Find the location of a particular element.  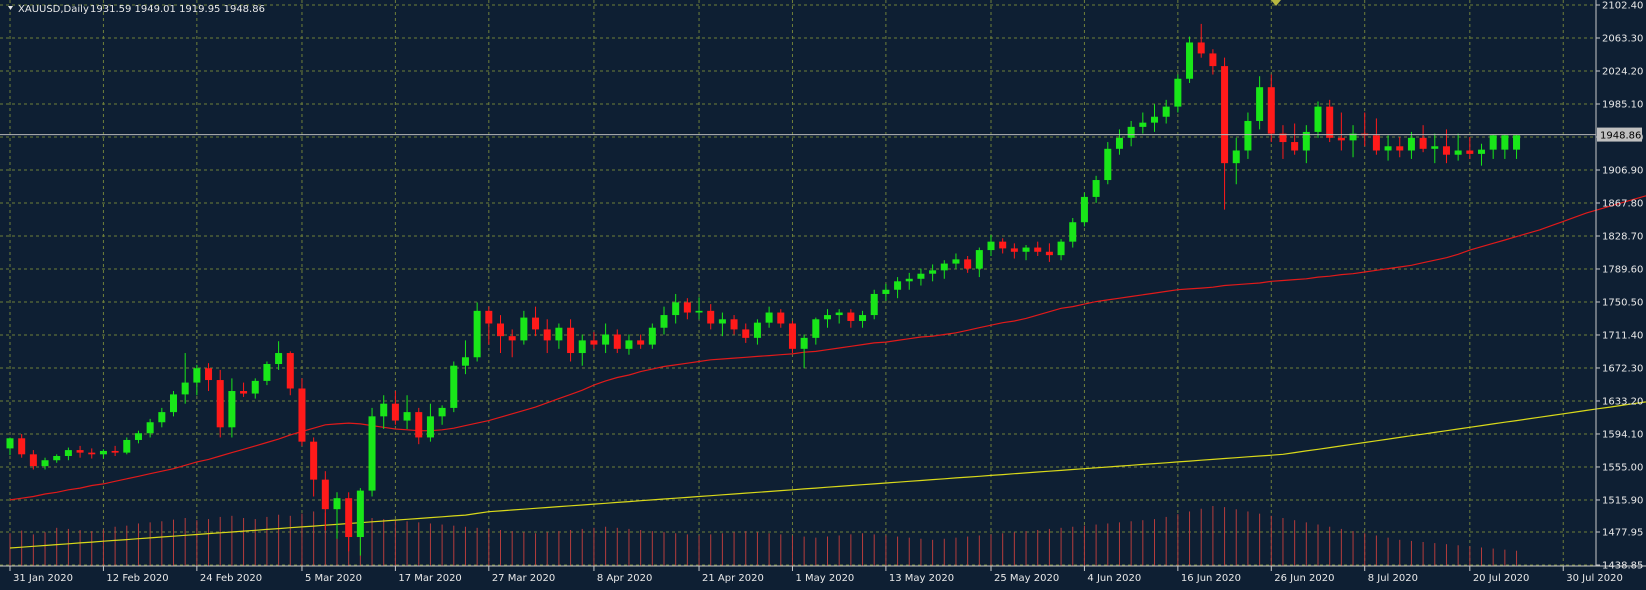

date-tick-label: 31 Jan 2020 is located at coordinates (43, 578).